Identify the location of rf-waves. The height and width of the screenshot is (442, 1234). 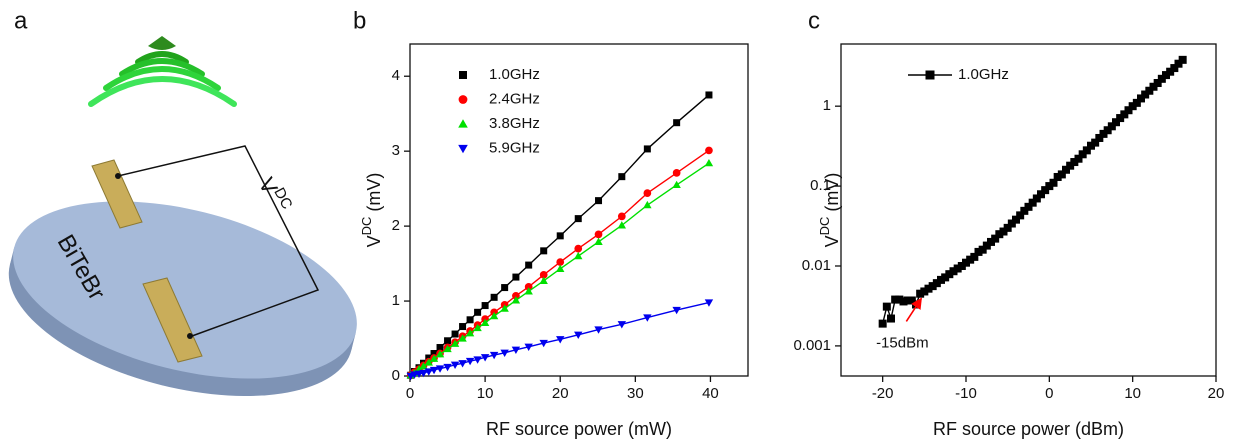
(162, 71).